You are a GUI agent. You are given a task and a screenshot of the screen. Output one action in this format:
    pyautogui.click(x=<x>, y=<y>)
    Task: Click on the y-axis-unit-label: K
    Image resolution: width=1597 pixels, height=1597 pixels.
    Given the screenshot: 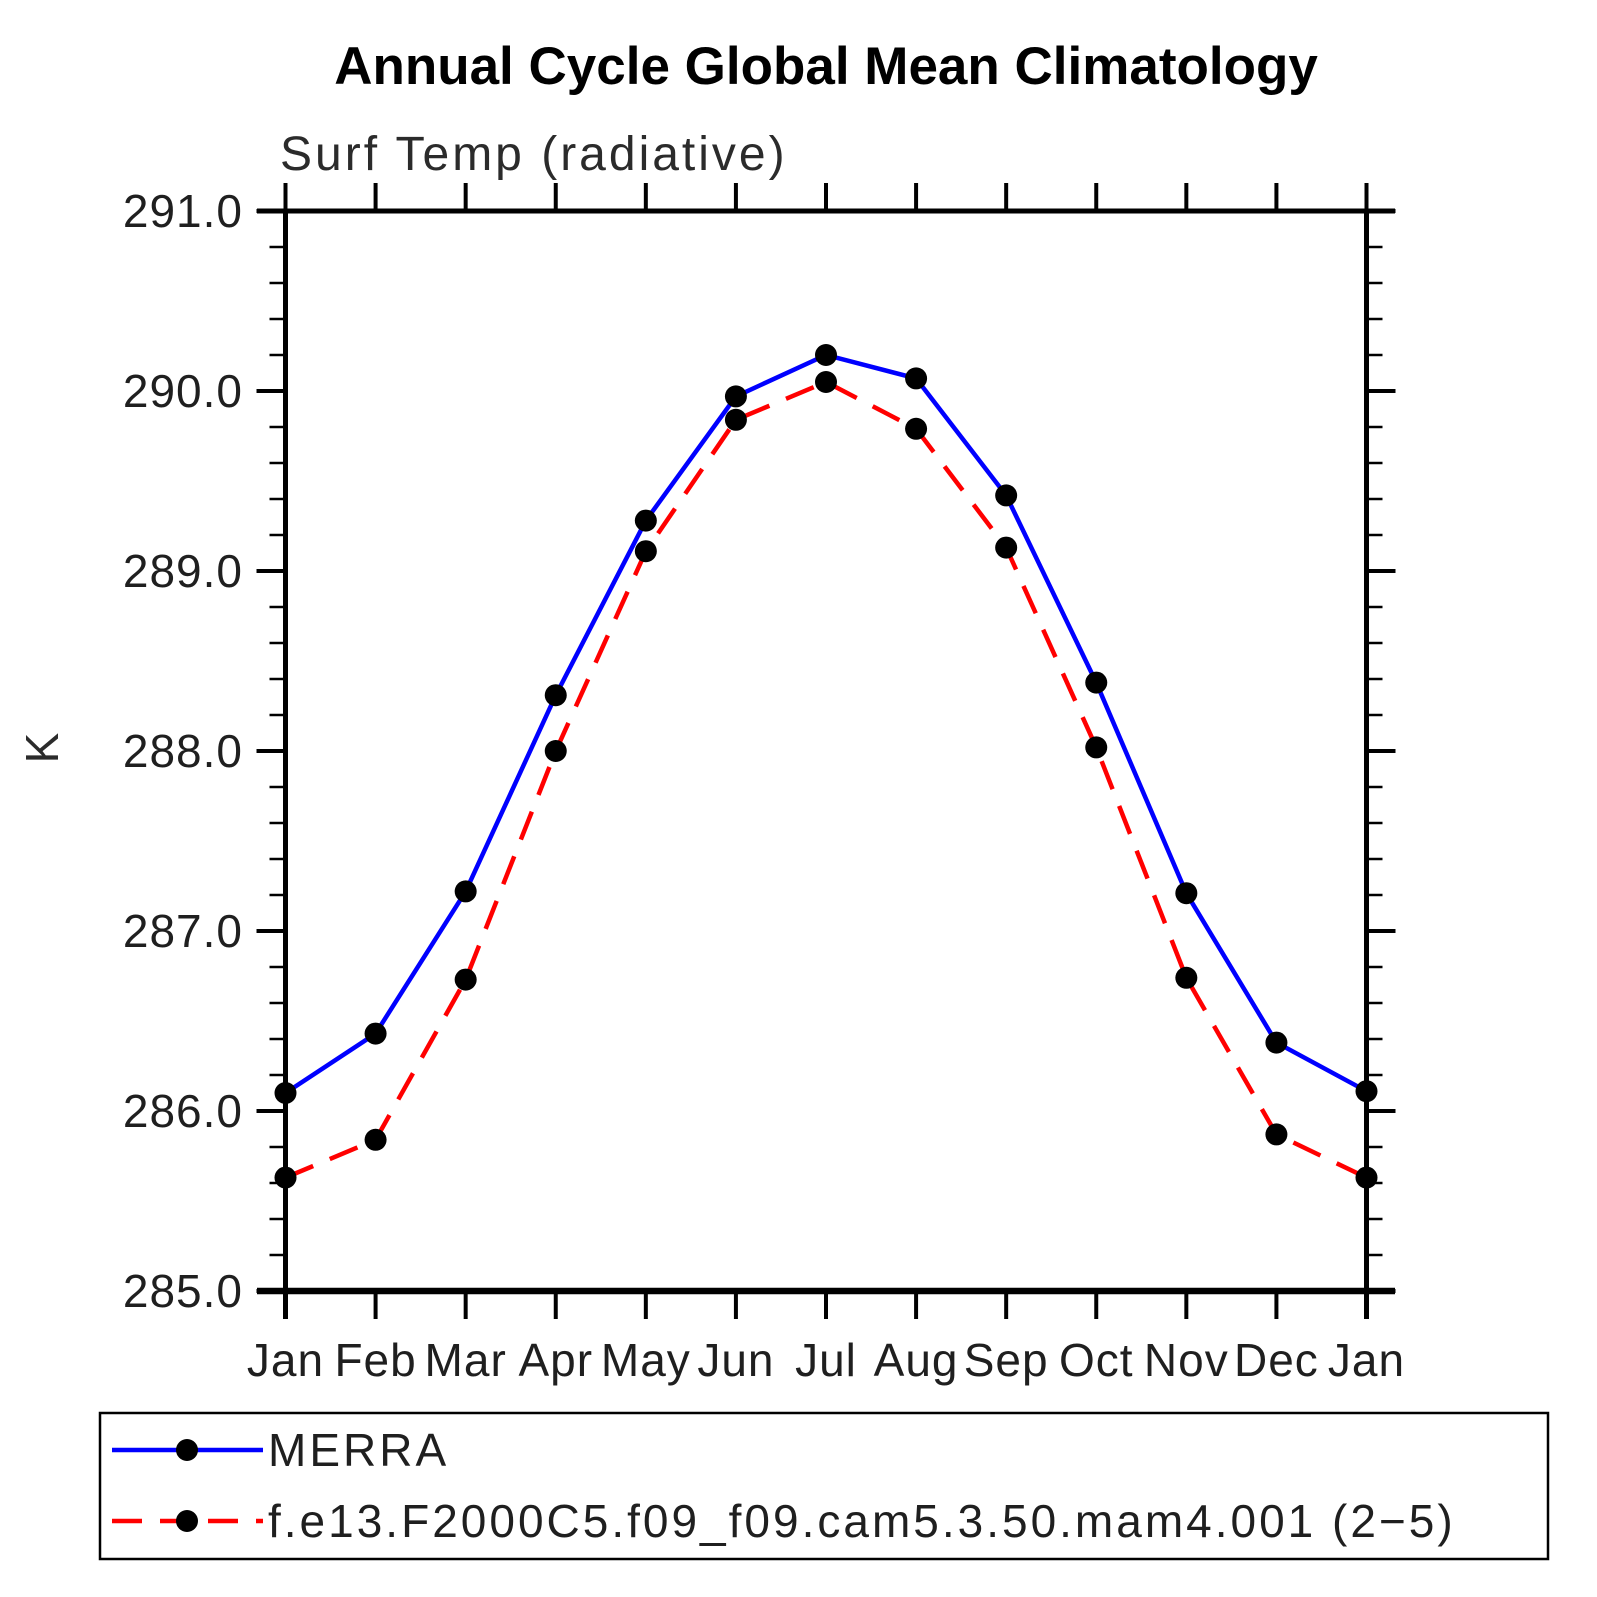 What is the action you would take?
    pyautogui.click(x=42, y=747)
    